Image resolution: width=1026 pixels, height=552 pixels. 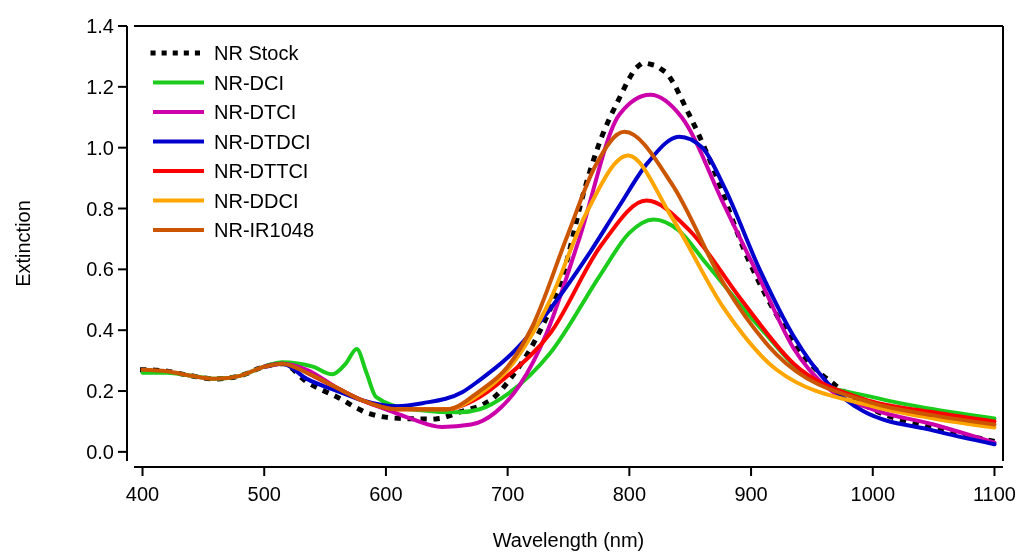 I want to click on y-tick-label: 0.4, so click(x=100, y=330).